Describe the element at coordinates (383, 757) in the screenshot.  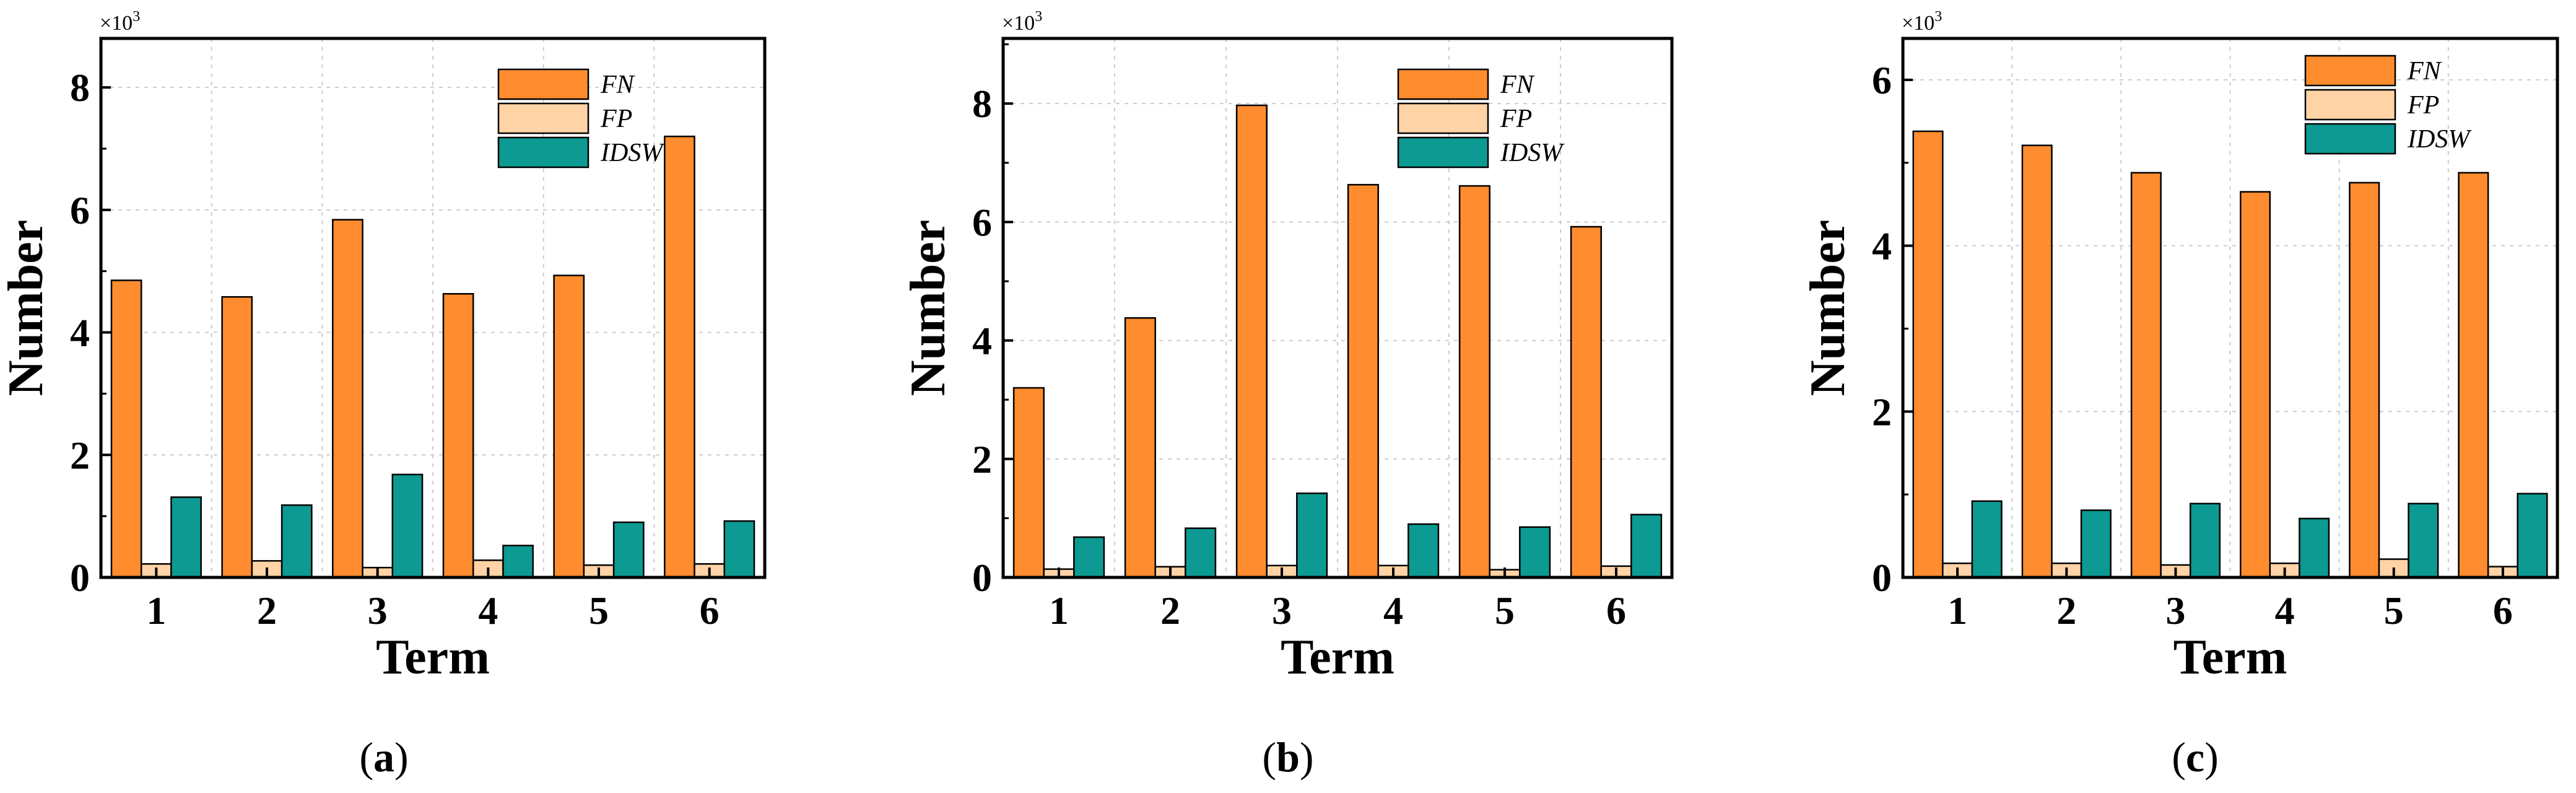
I see `panel-caption: (a)` at that location.